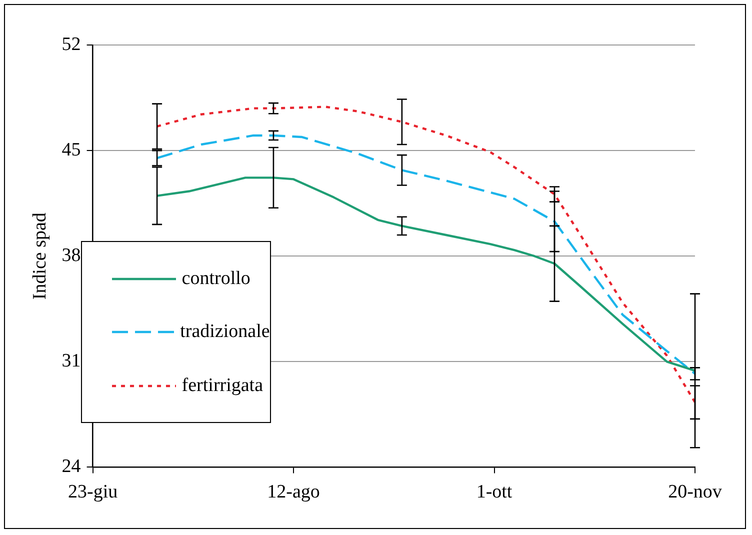  What do you see at coordinates (93, 492) in the screenshot?
I see `x-tick-label: 23-giu` at bounding box center [93, 492].